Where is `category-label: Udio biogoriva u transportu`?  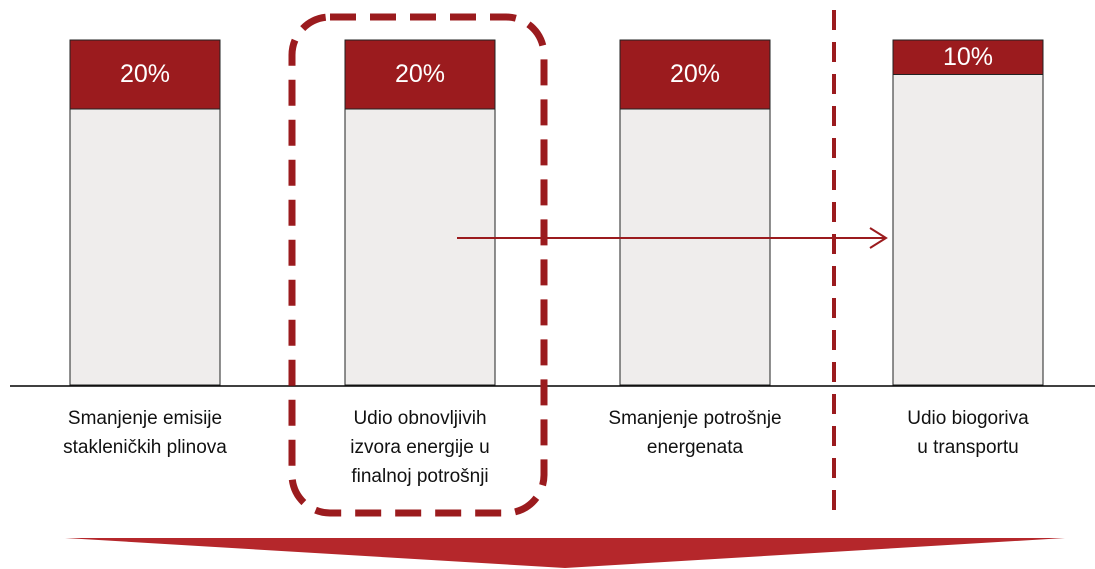
category-label: Udio biogoriva u transportu is located at coordinates (968, 433).